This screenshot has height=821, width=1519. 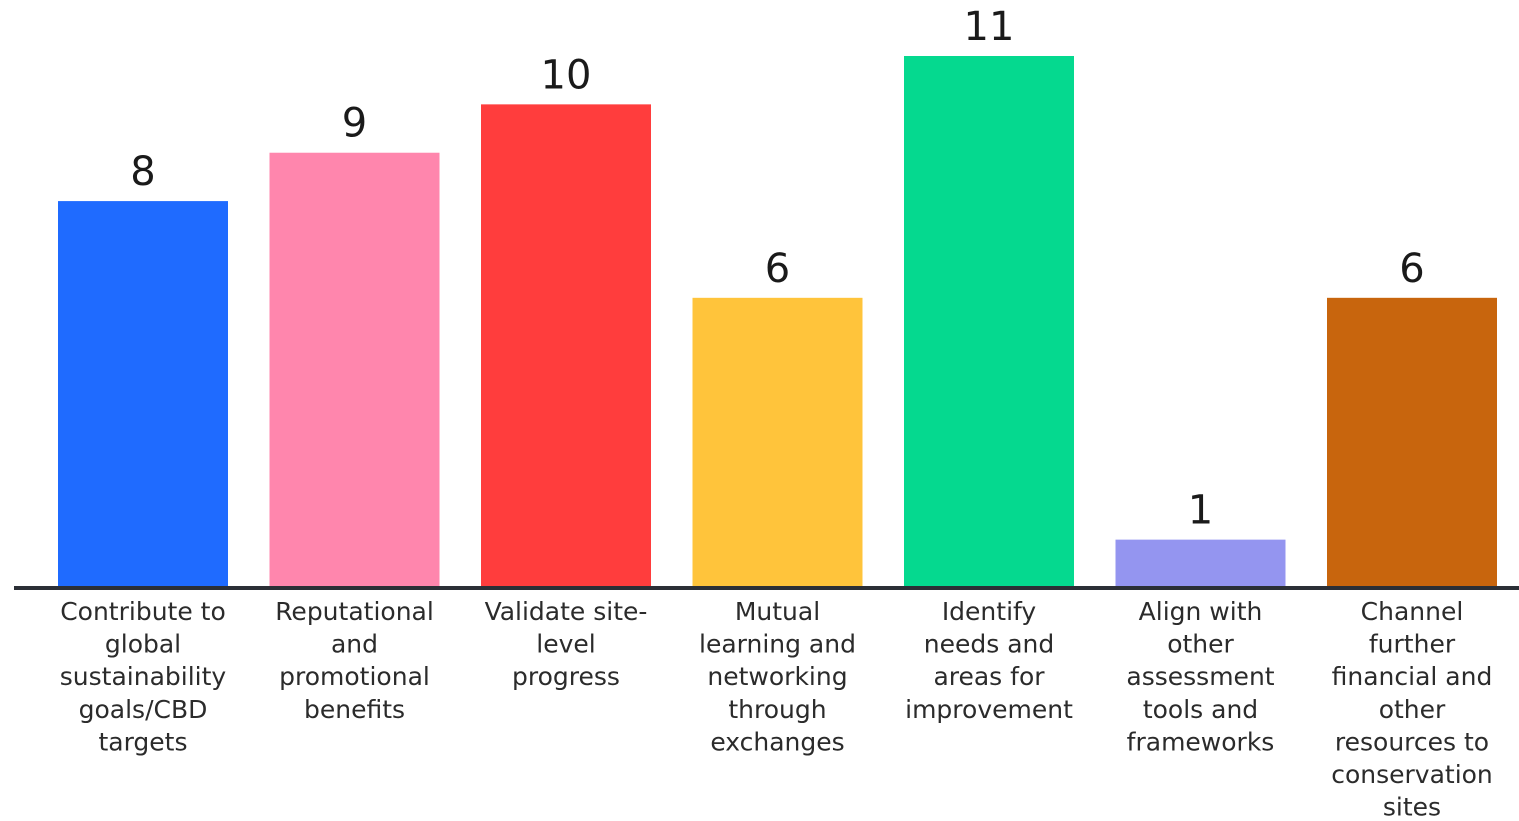 I want to click on category-label-line: promotional, so click(x=354, y=676).